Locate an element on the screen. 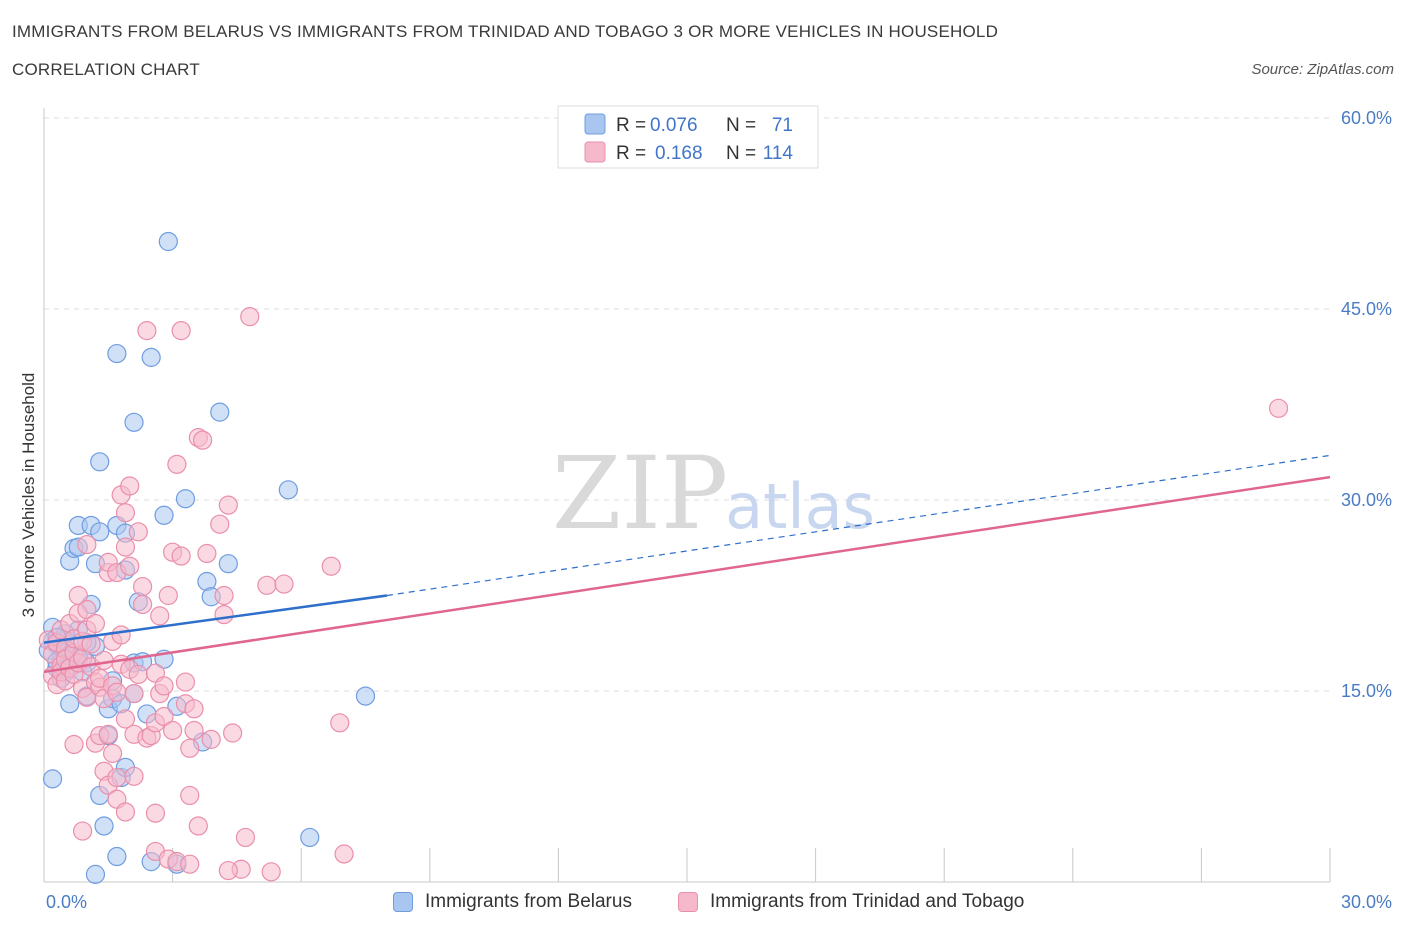 The image size is (1406, 930). bottom-legend-swatch-belarus is located at coordinates (403, 902).